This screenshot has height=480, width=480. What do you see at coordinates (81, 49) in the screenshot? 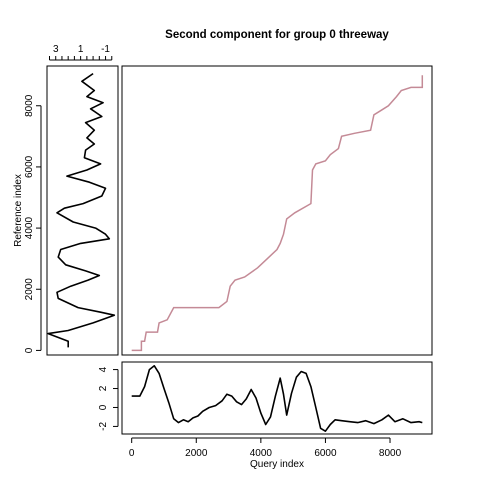
I see `left-top-tick-label: 1` at bounding box center [81, 49].